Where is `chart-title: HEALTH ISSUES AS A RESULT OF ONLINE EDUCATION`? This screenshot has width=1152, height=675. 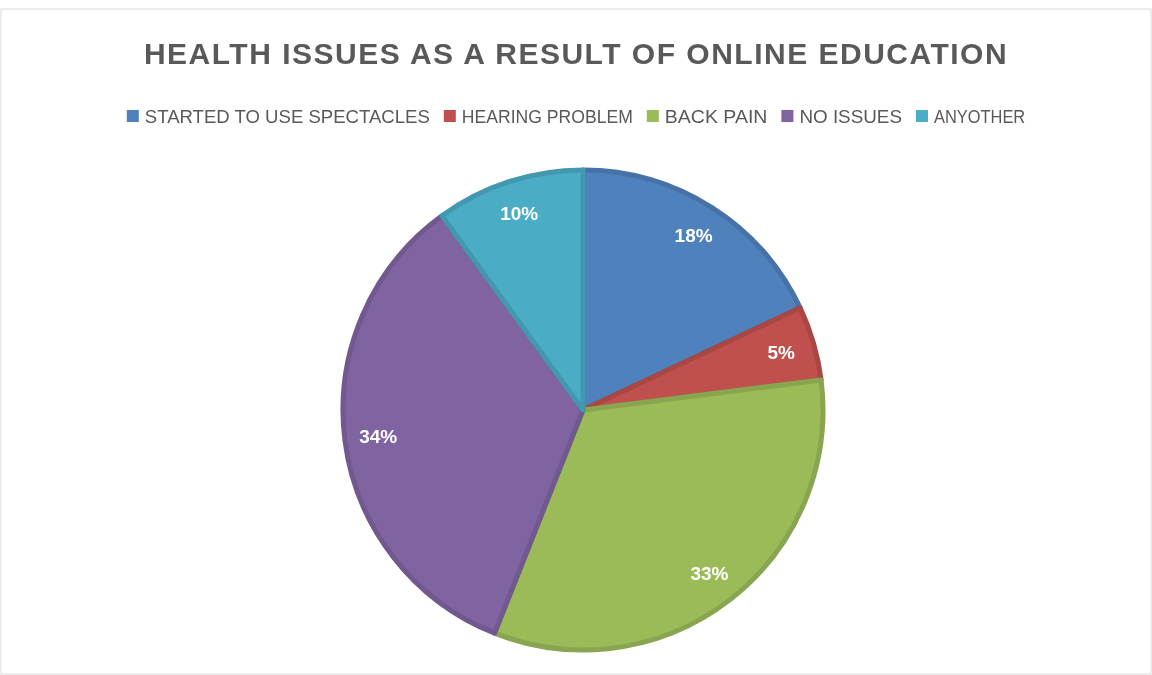 chart-title: HEALTH ISSUES AS A RESULT OF ONLINE EDUCATION is located at coordinates (576, 53).